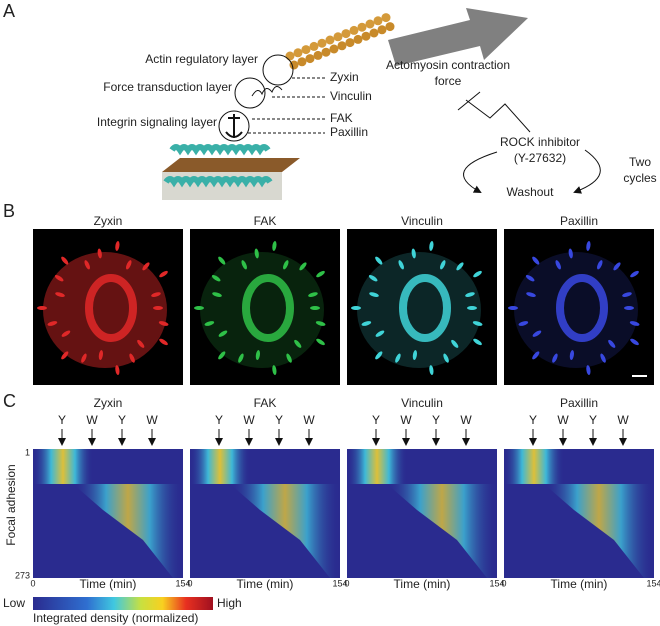  What do you see at coordinates (349, 132) in the screenshot?
I see `protein-label: Paxillin` at bounding box center [349, 132].